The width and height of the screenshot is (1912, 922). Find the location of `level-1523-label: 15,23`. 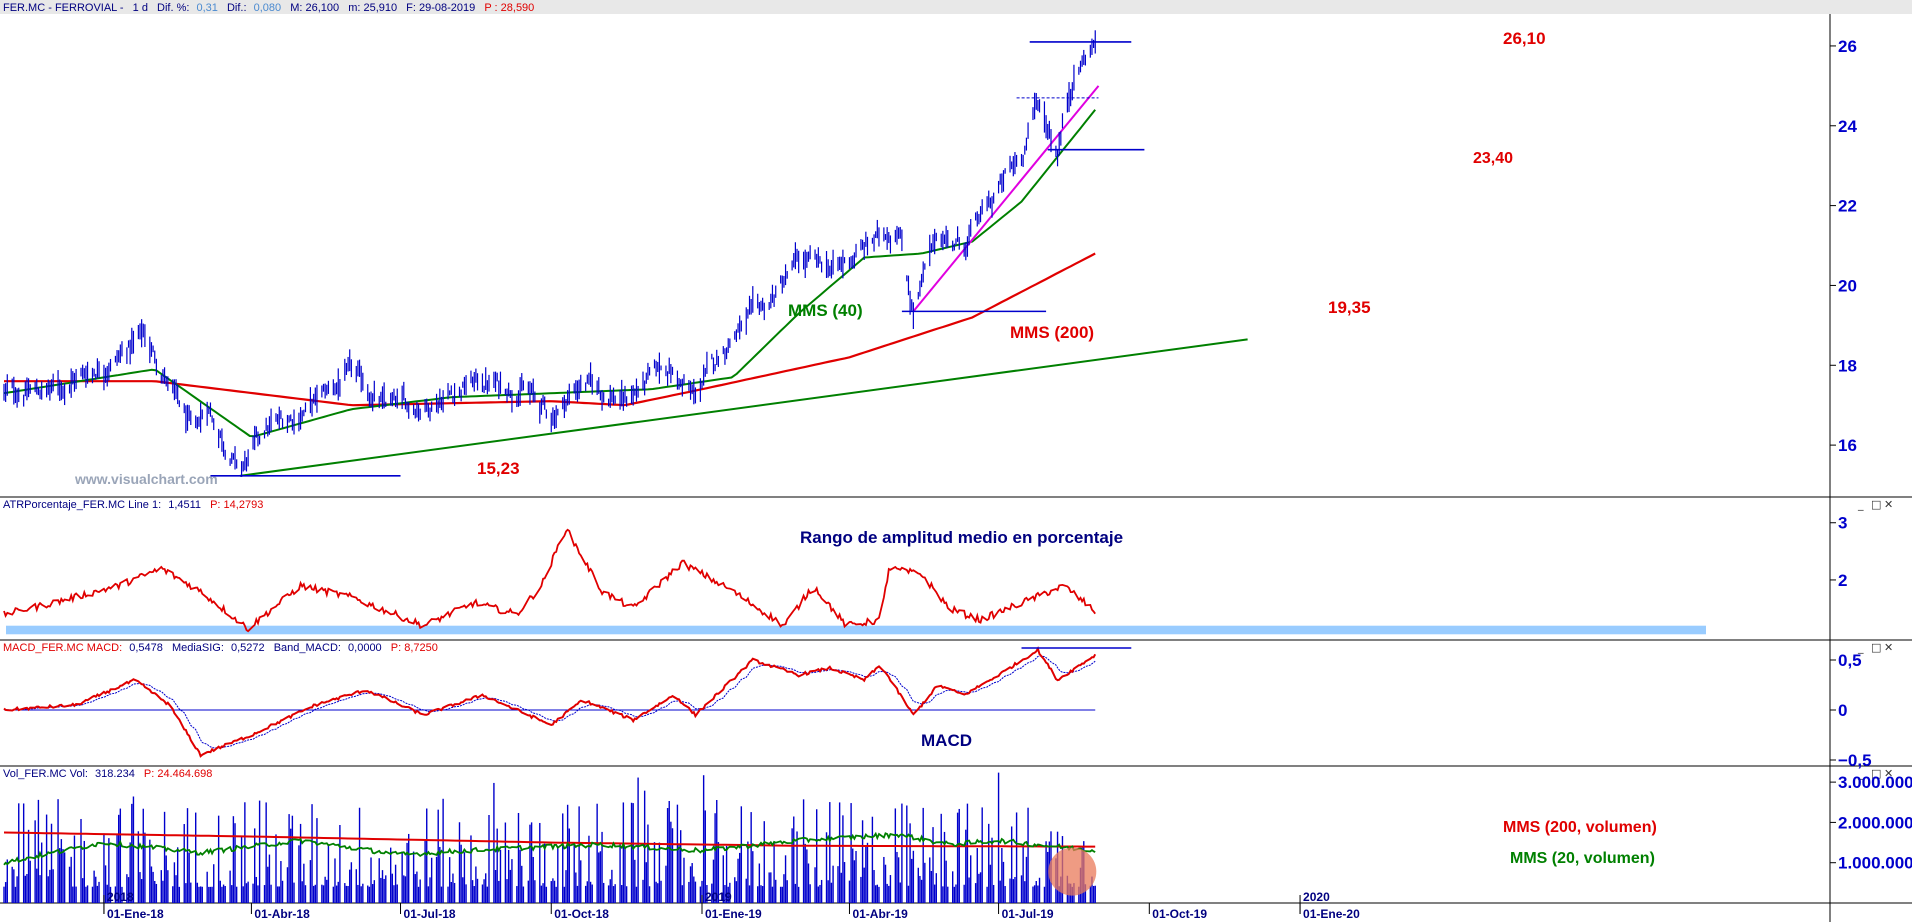

level-1523-label: 15,23 is located at coordinates (498, 468).